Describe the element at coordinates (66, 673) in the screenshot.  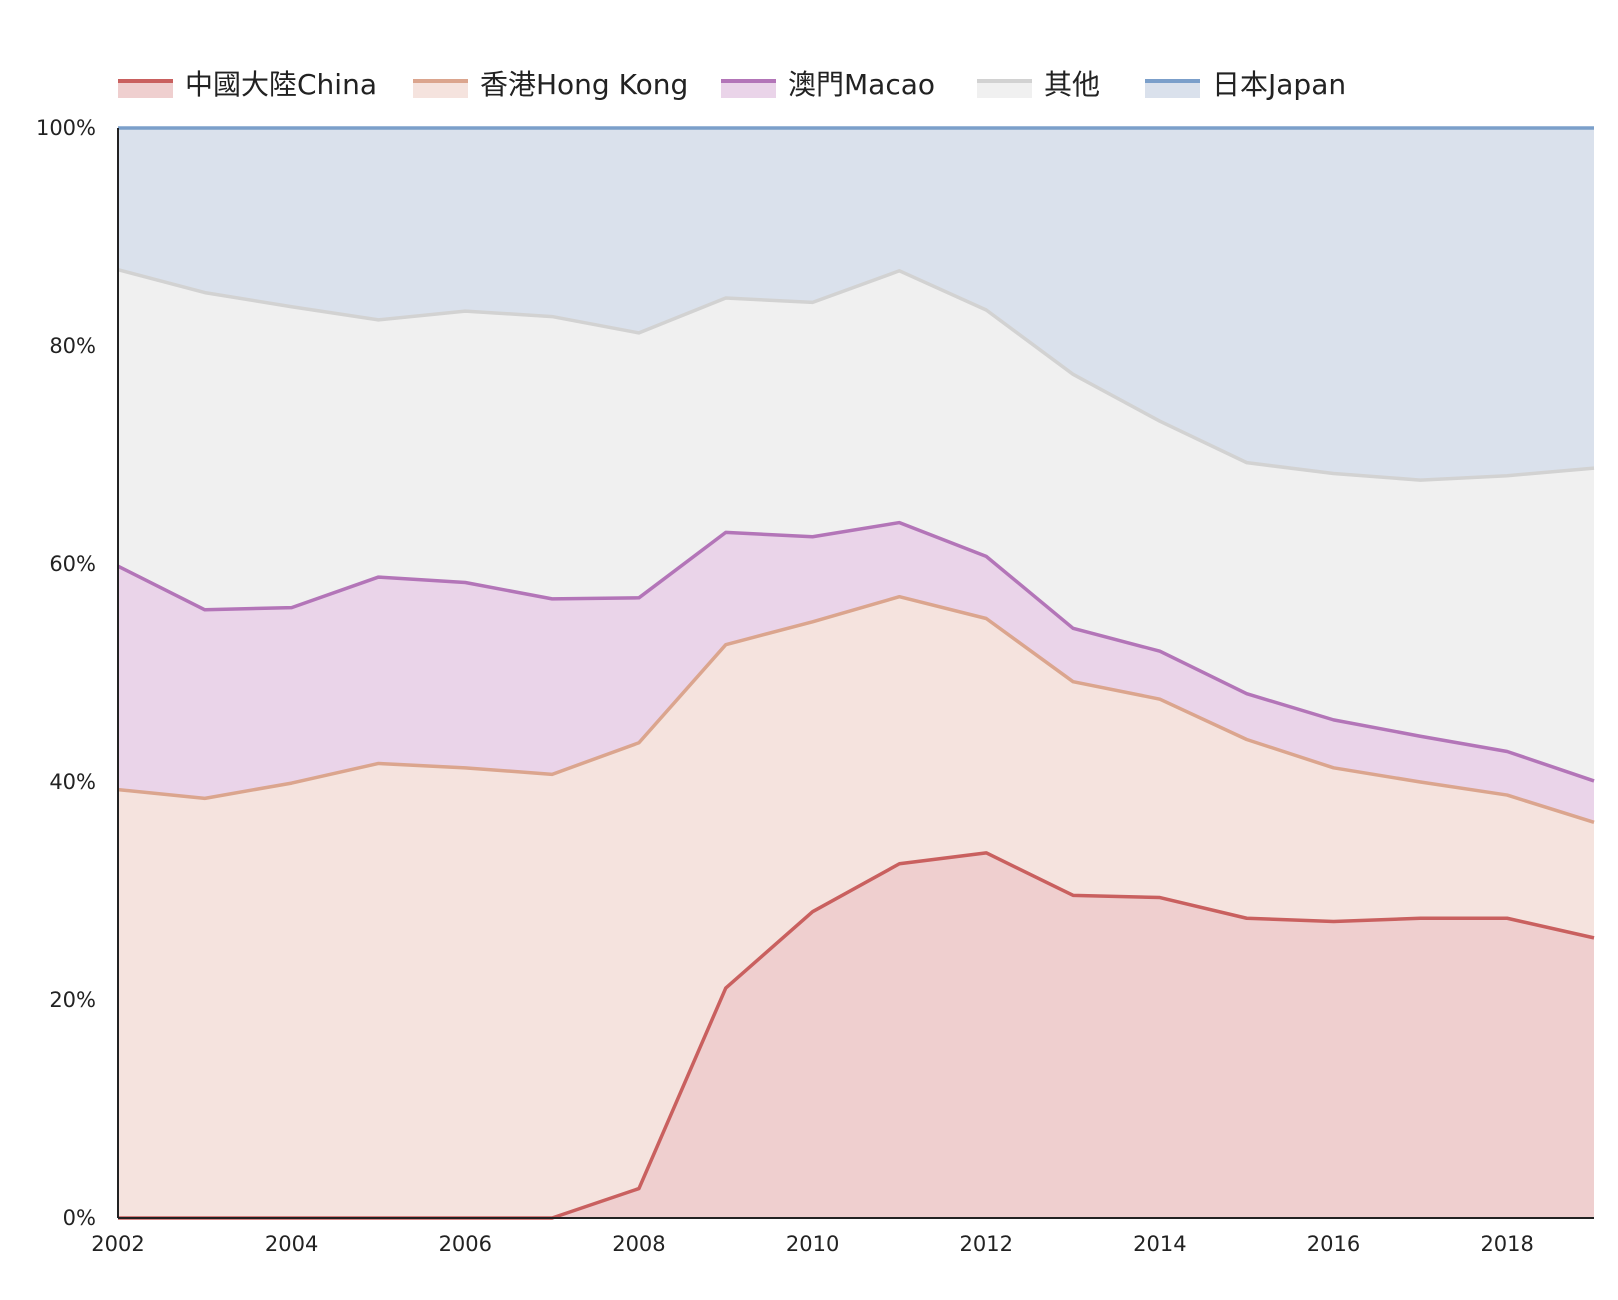
I see `y-tick-labels: 0% 20% 40% 60% 80% 100%` at that location.